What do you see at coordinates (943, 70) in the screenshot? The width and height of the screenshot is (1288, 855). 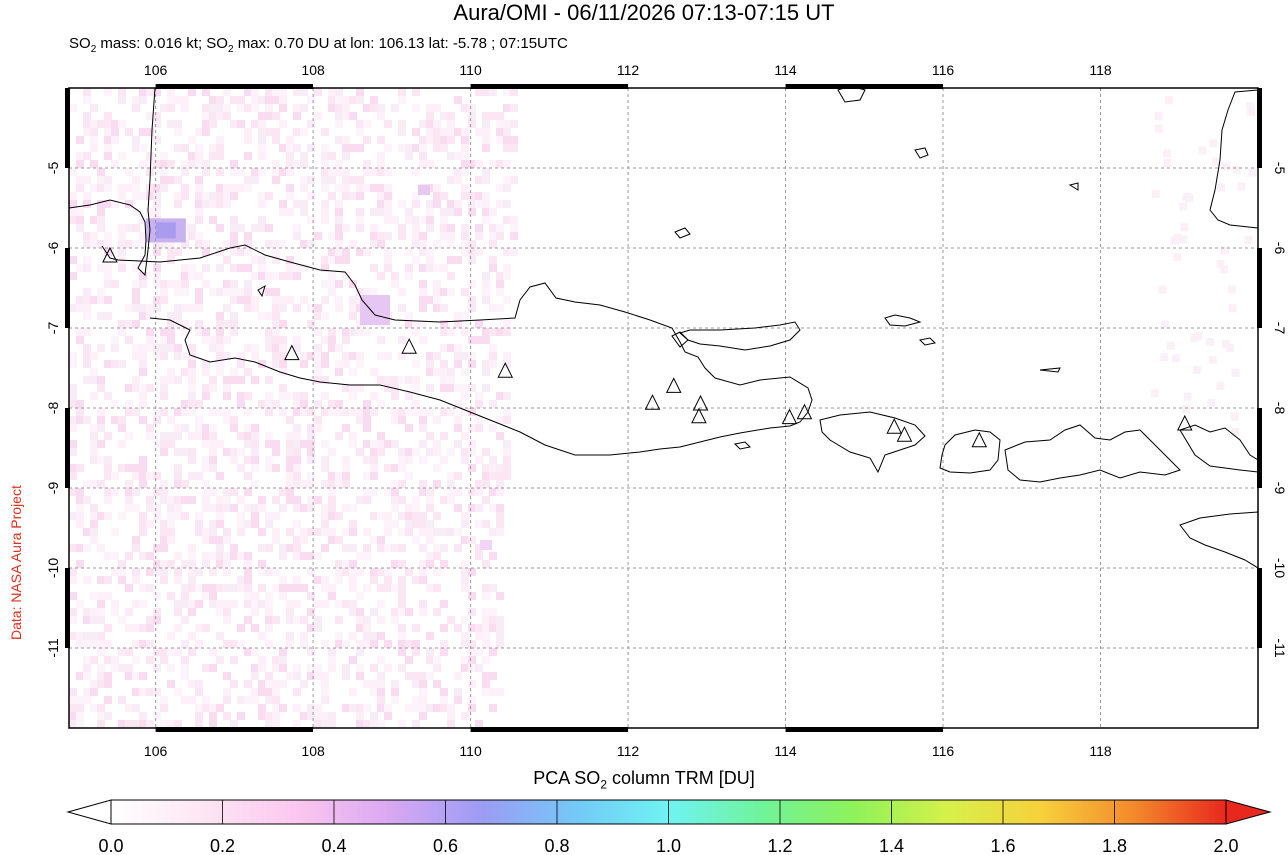 I see `lon-tick-label-top: 116` at bounding box center [943, 70].